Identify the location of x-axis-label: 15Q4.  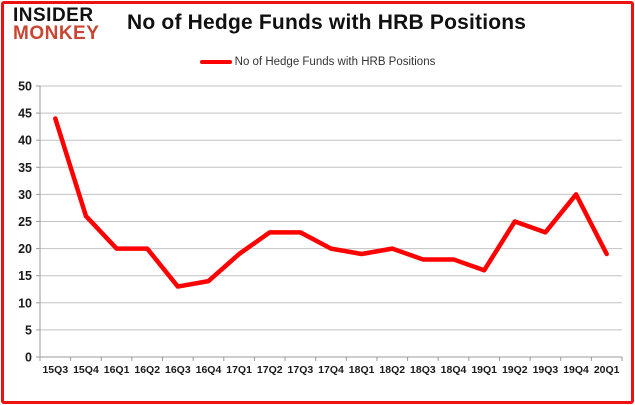
(86, 370).